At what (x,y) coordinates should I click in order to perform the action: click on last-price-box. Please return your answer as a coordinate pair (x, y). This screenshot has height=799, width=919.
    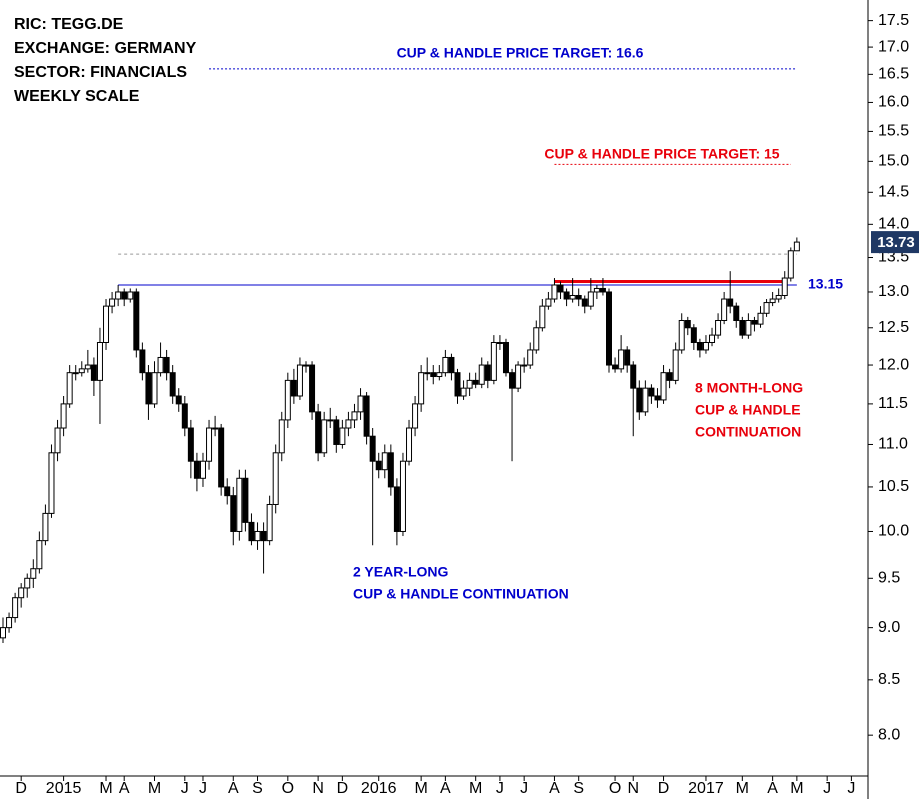
    Looking at the image, I should click on (895, 242).